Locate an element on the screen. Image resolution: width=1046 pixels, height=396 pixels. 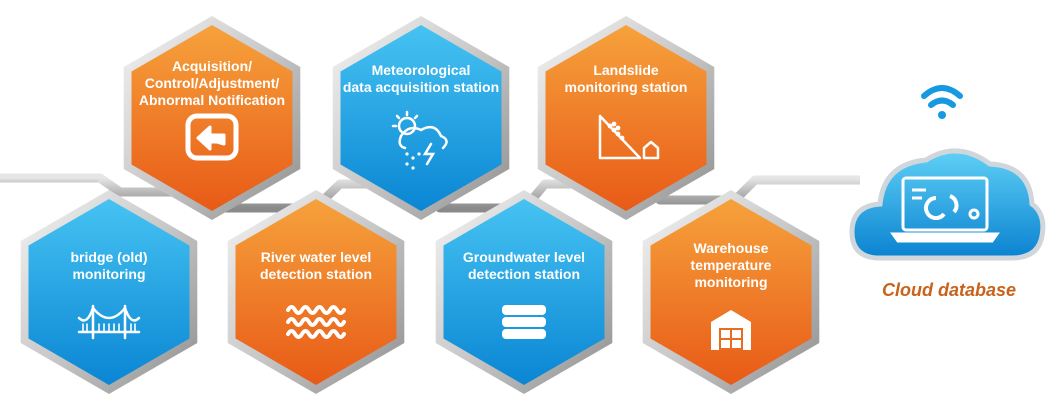
landslide-icon is located at coordinates (629, 137).